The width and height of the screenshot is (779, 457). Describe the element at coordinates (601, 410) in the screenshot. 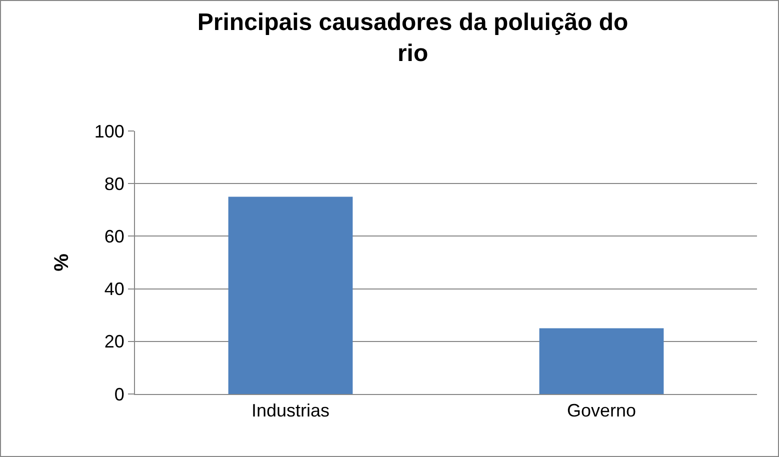

I see `x-tick-label: Governo` at that location.